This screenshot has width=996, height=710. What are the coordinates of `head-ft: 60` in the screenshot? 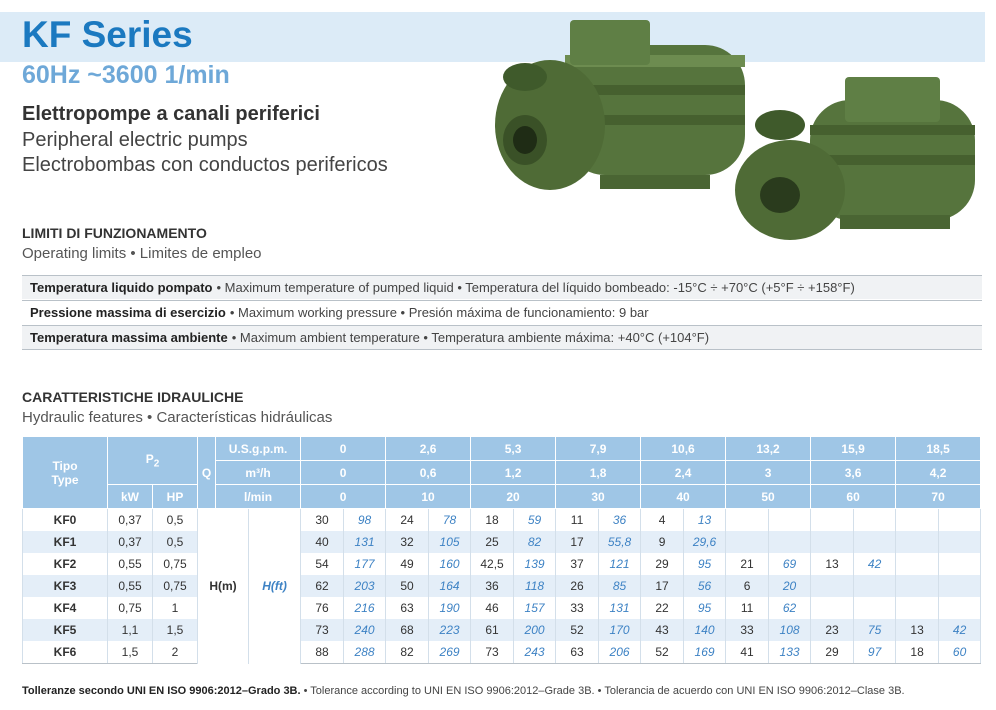 It's located at (960, 652).